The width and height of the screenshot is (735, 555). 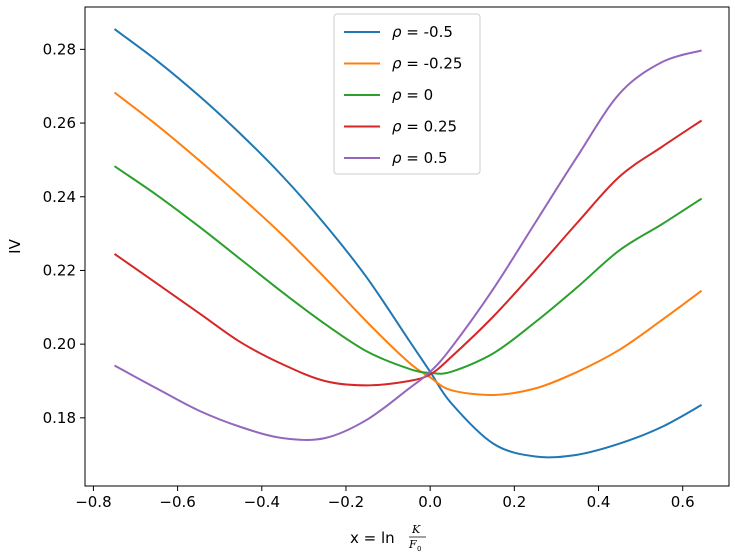 I want to click on legend-box, so click(x=407, y=94).